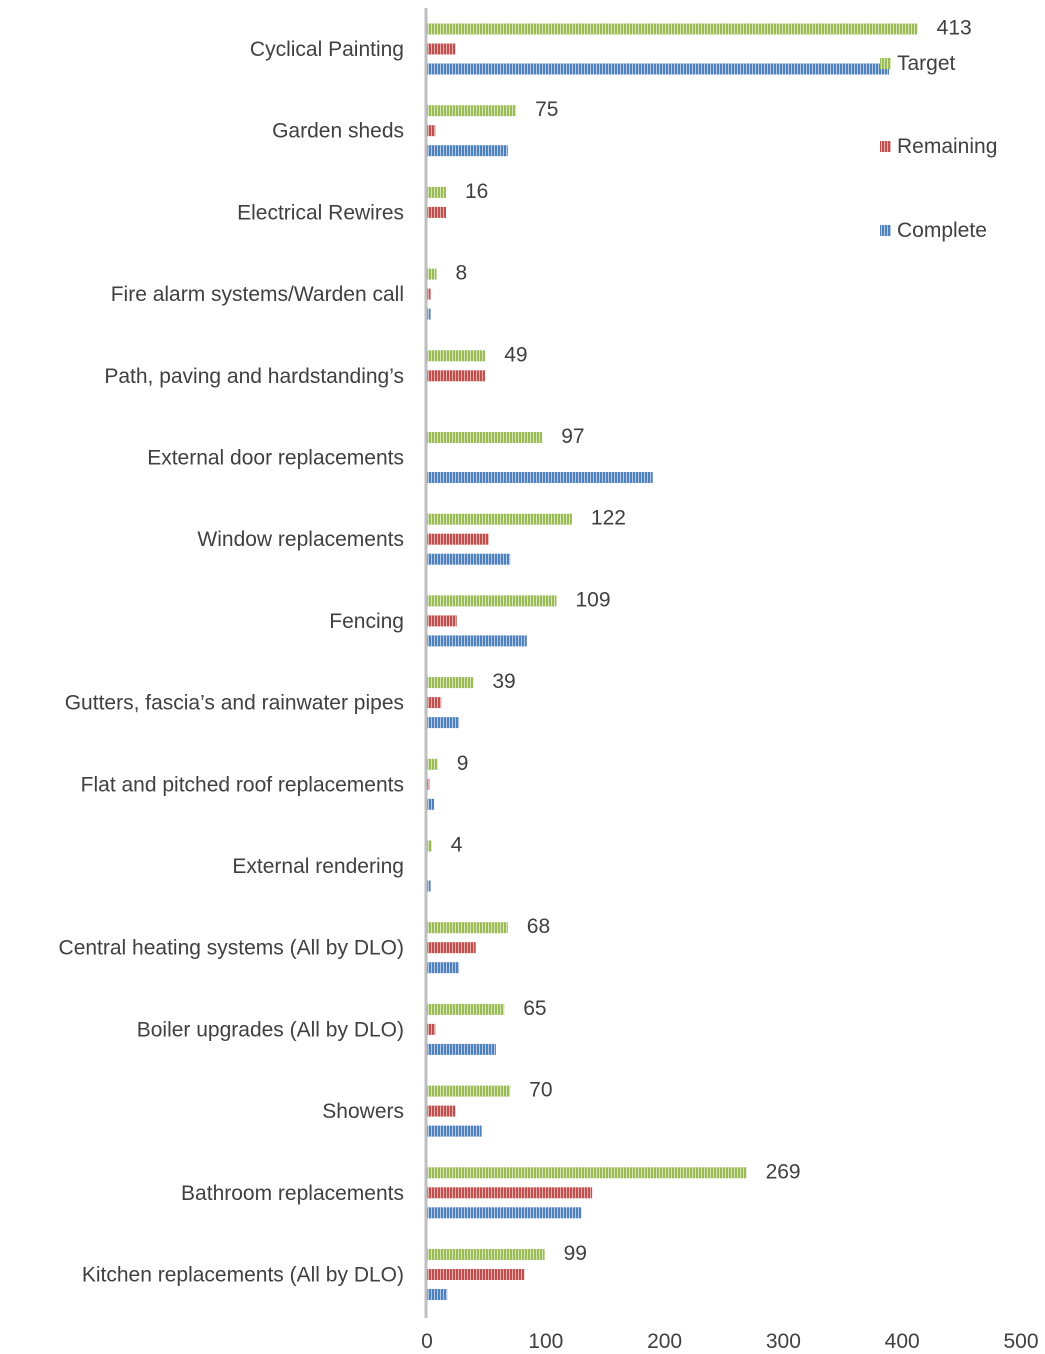  I want to click on bar-remaining-garden-sheds, so click(431, 131).